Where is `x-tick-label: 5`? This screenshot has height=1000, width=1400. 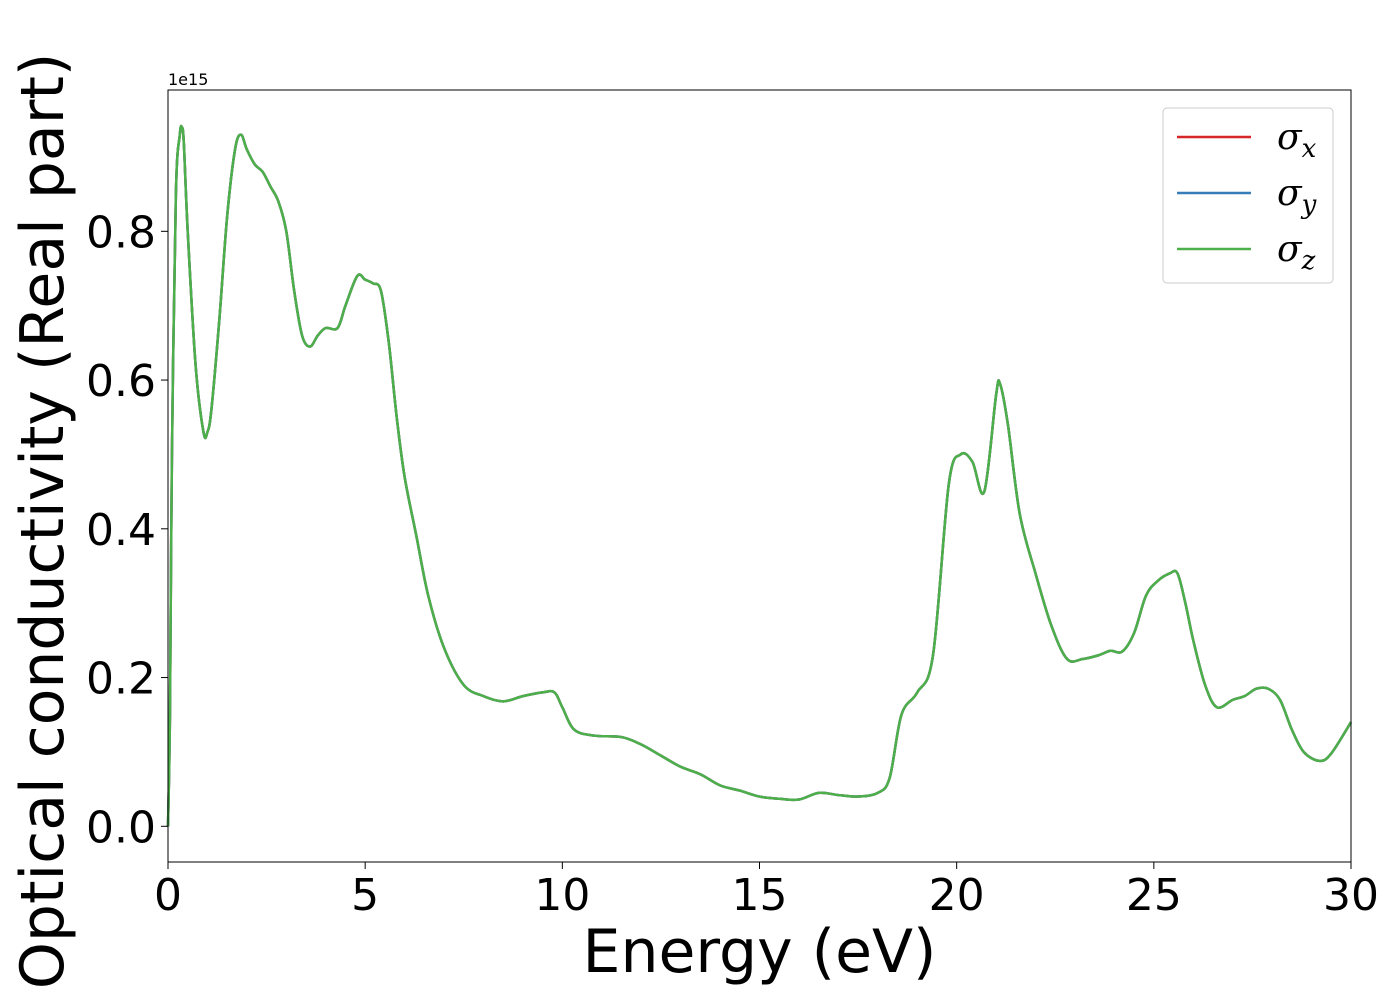
x-tick-label: 5 is located at coordinates (365, 895).